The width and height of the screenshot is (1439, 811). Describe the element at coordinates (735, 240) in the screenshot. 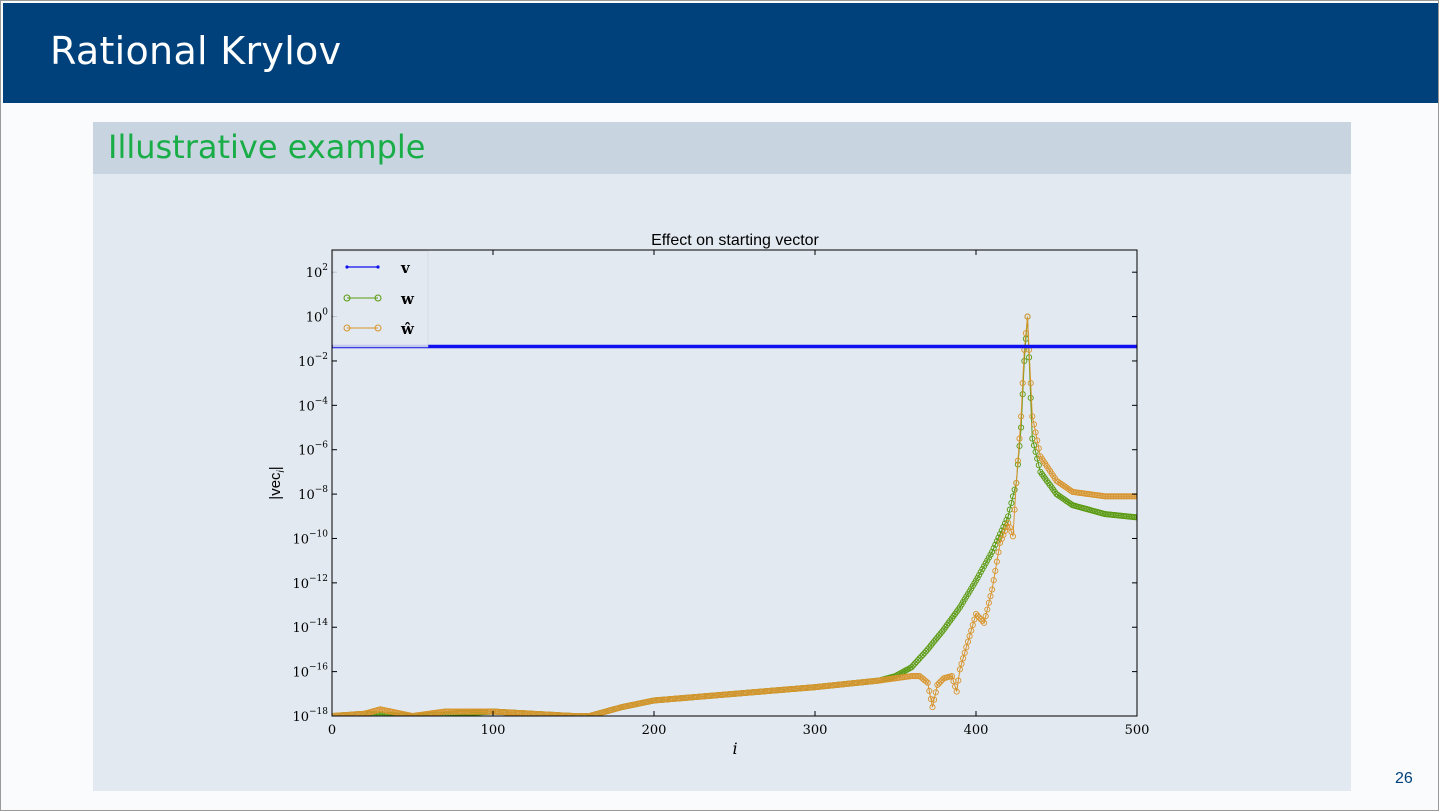

I see `chart-title: Effect on starting vector` at that location.